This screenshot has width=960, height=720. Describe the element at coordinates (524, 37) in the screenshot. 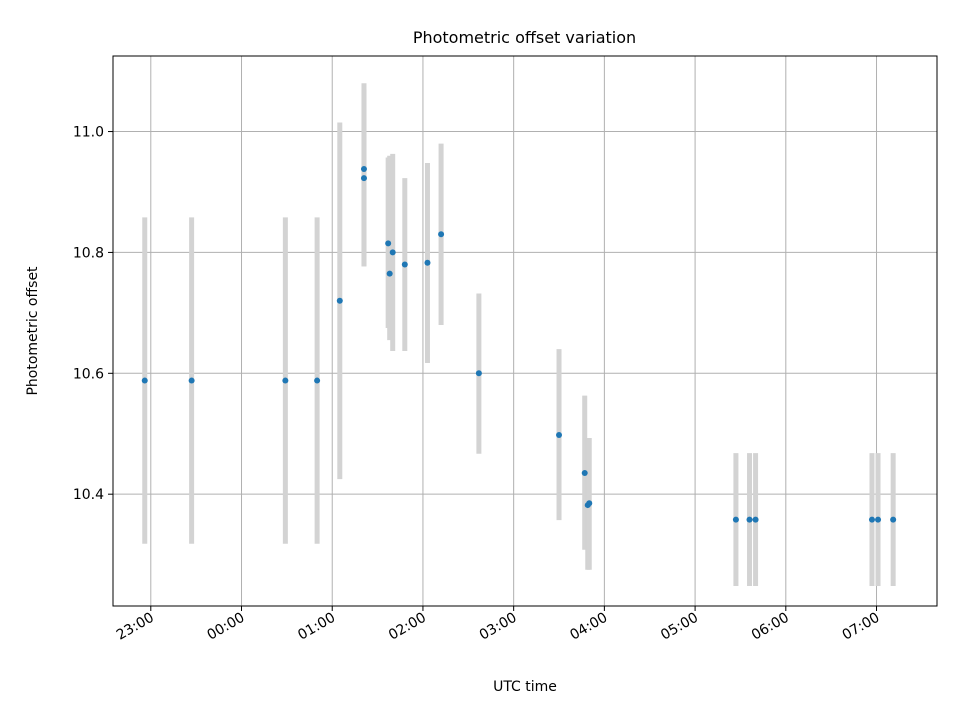

I see `chart-title: Photometric offset variation` at that location.